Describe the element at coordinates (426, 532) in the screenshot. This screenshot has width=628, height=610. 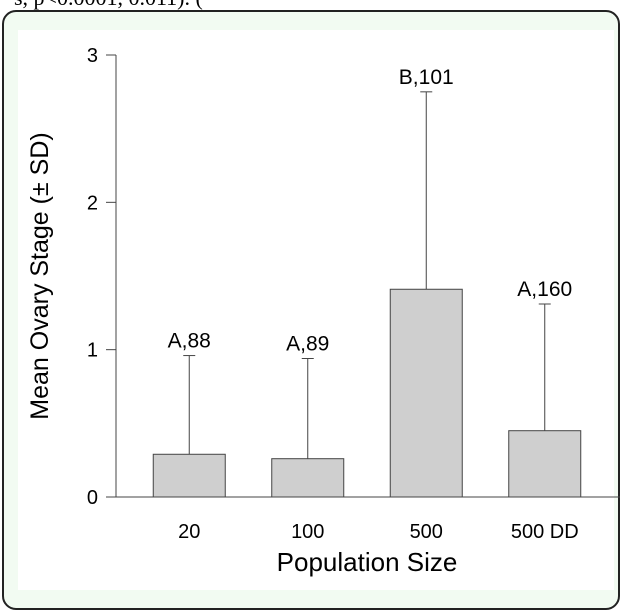
I see `x-tick-label: 500` at that location.